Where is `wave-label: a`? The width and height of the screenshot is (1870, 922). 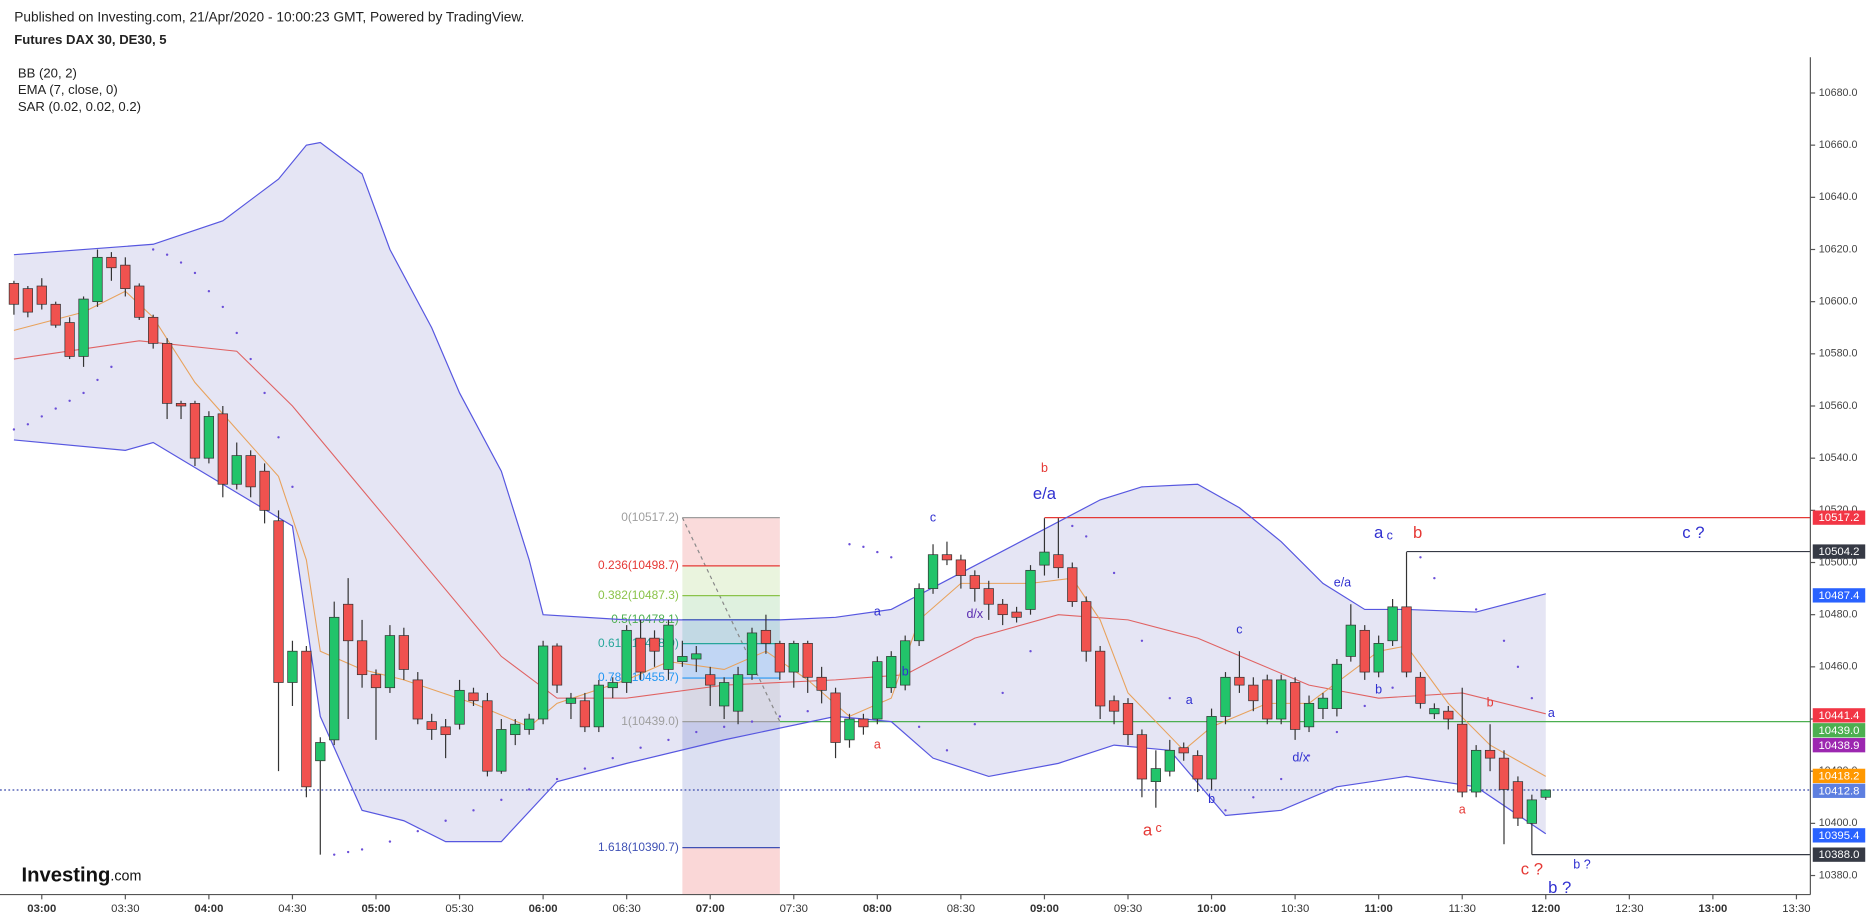 wave-label: a is located at coordinates (877, 744).